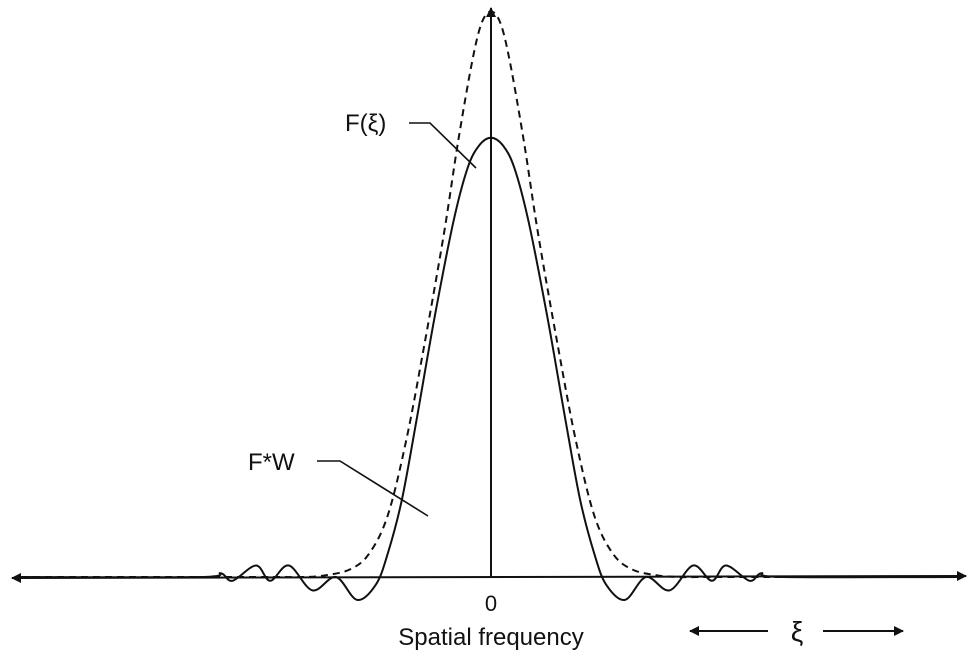  What do you see at coordinates (490, 637) in the screenshot?
I see `x-axis-label: Spatial frequency` at bounding box center [490, 637].